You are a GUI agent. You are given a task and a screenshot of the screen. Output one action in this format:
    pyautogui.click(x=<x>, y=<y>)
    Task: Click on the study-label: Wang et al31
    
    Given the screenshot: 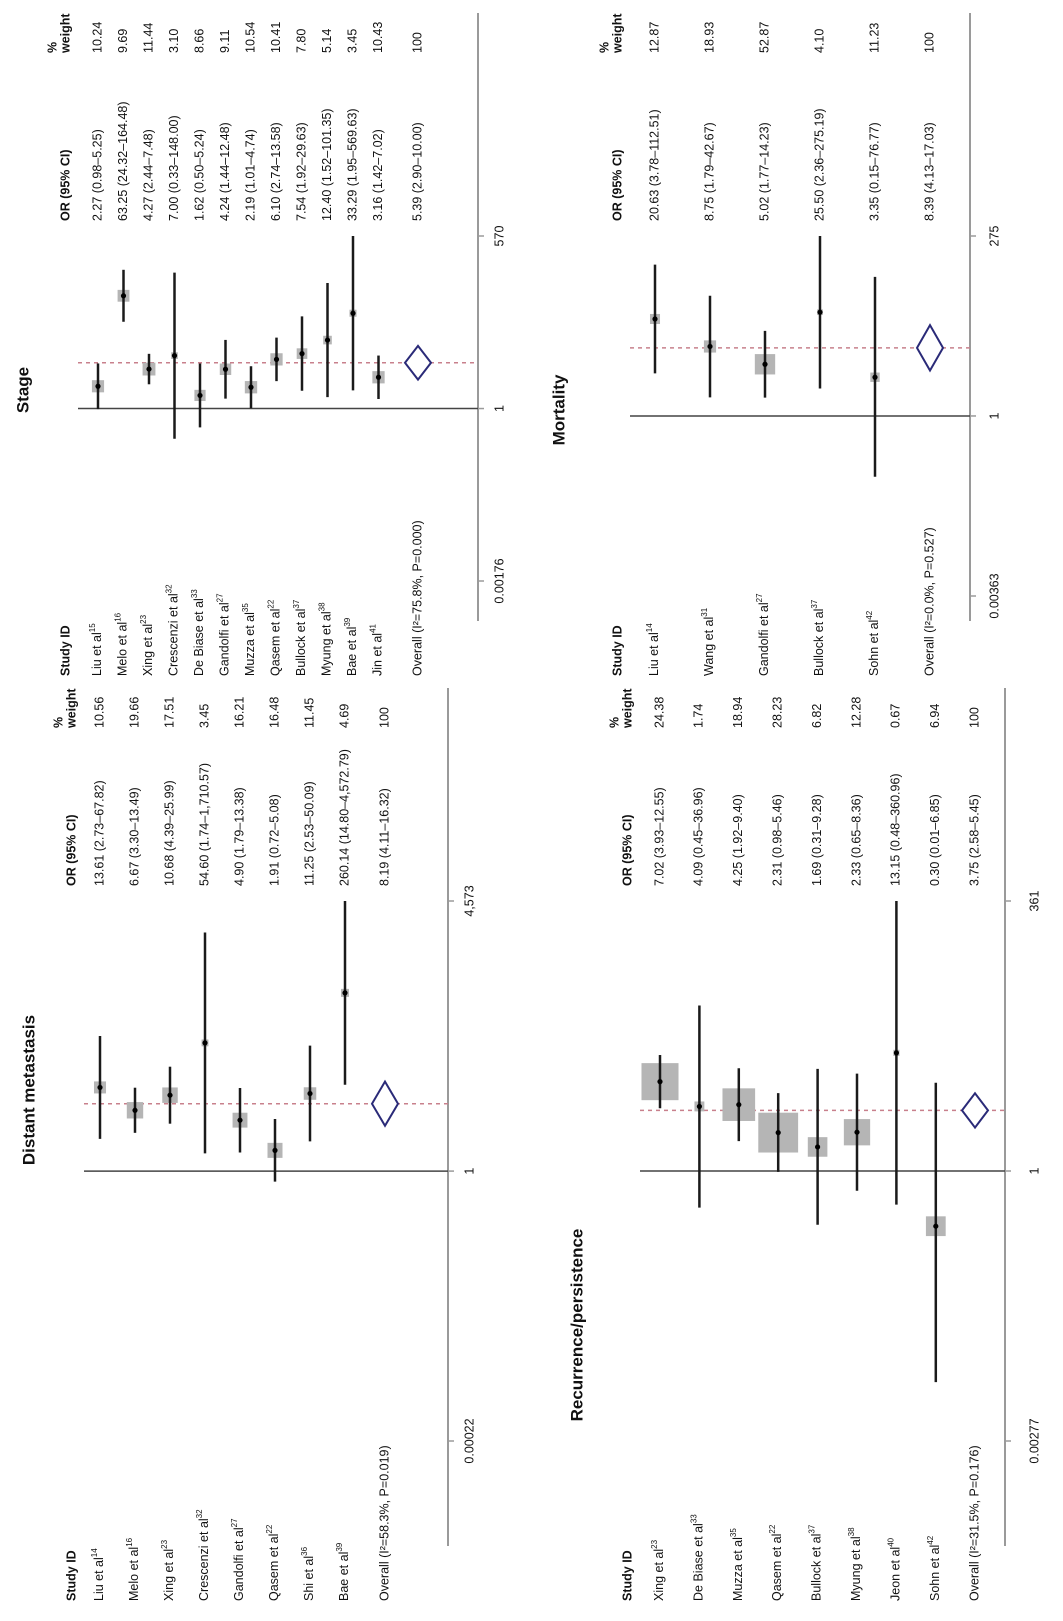 What is the action you would take?
    pyautogui.click(x=708, y=641)
    